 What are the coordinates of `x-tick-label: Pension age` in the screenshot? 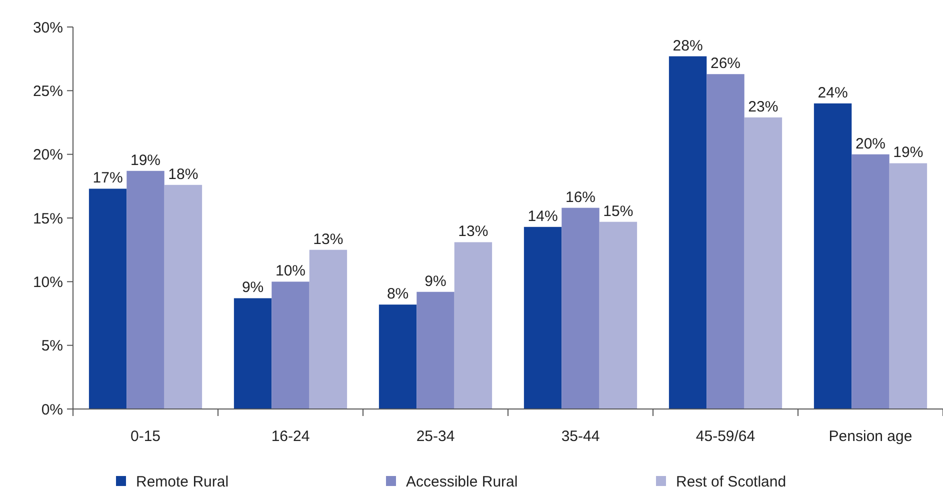 It's located at (870, 436).